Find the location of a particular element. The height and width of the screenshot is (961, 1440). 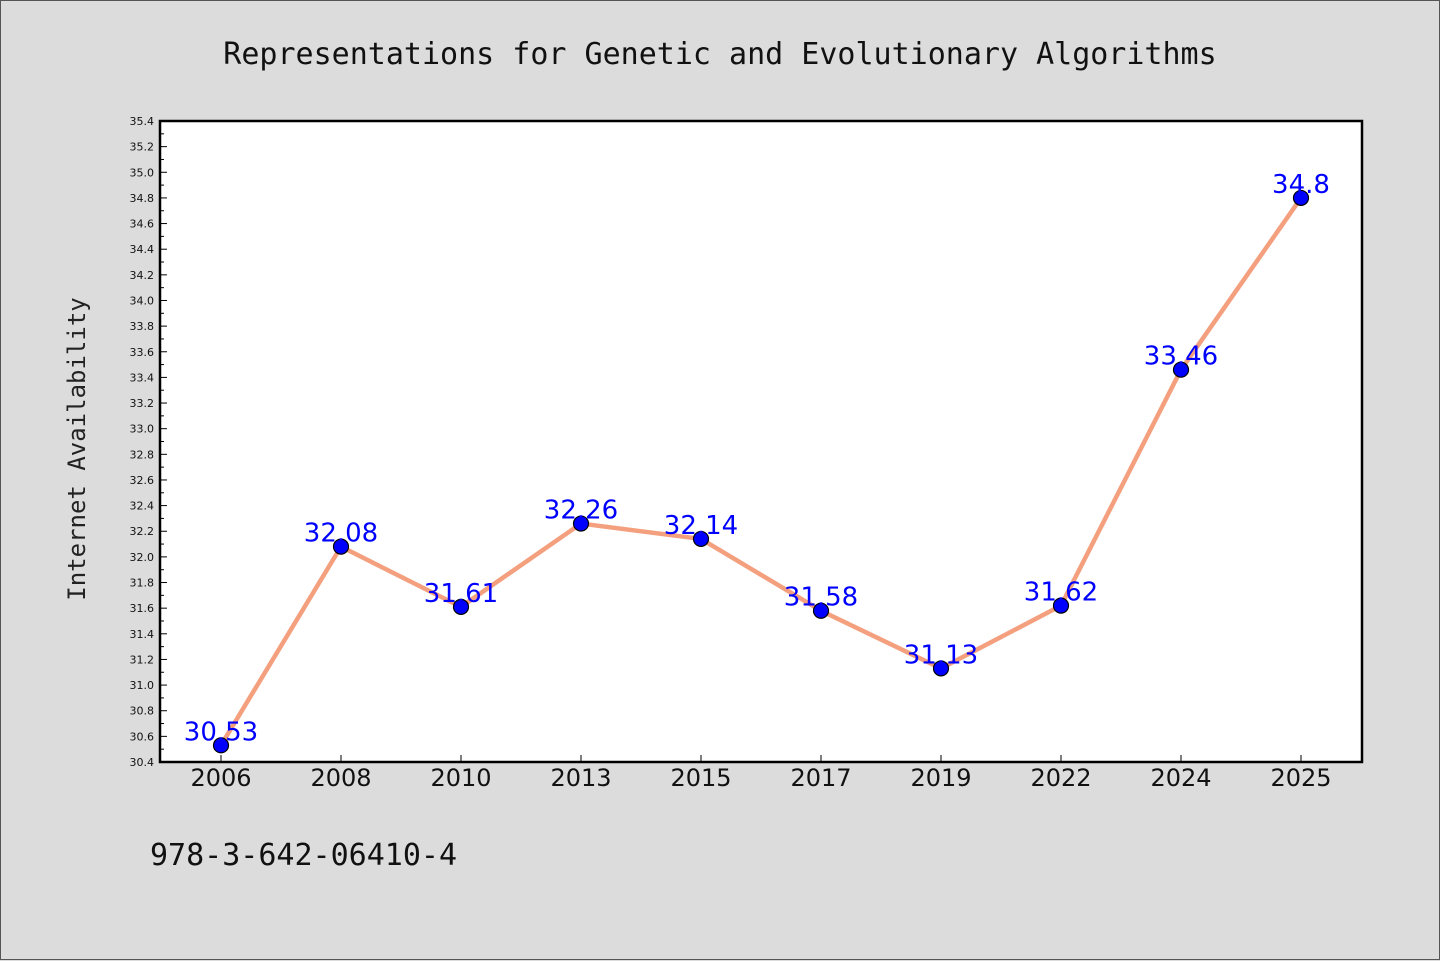

y-tick-label: 33.2 is located at coordinates (142, 403).